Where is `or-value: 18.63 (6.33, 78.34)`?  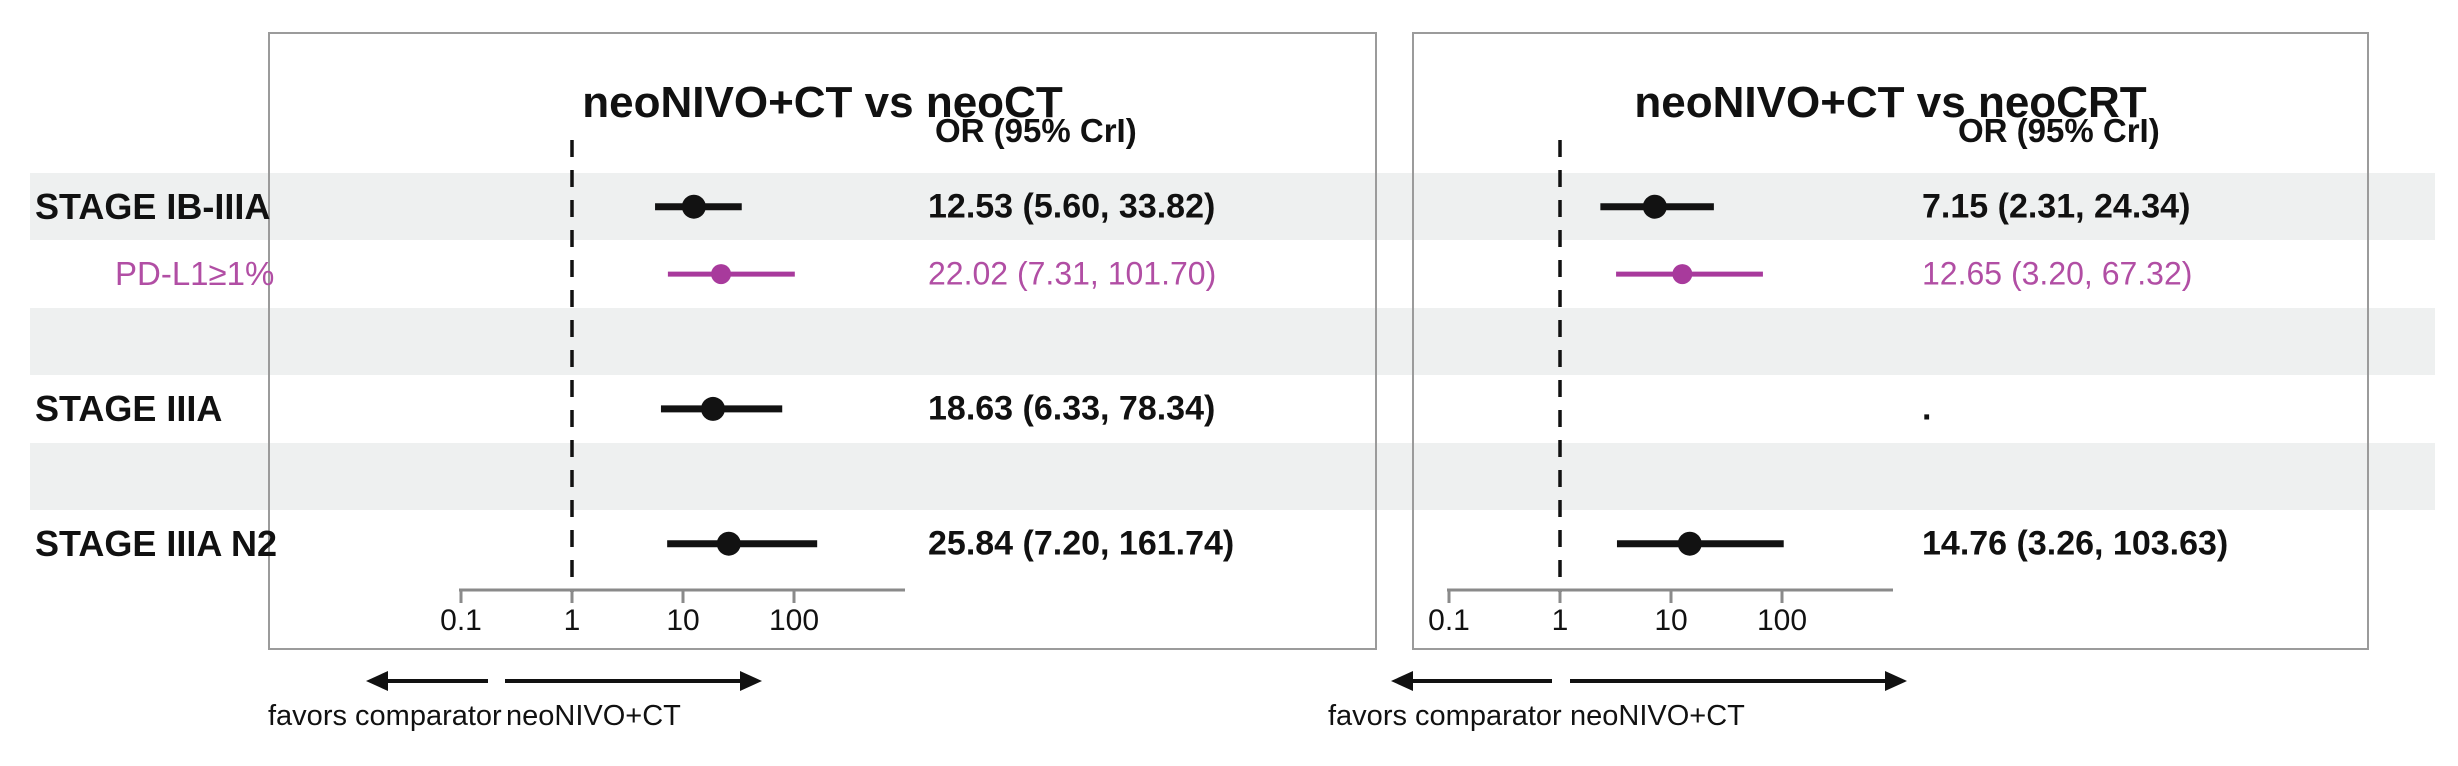 or-value: 18.63 (6.33, 78.34) is located at coordinates (1072, 408).